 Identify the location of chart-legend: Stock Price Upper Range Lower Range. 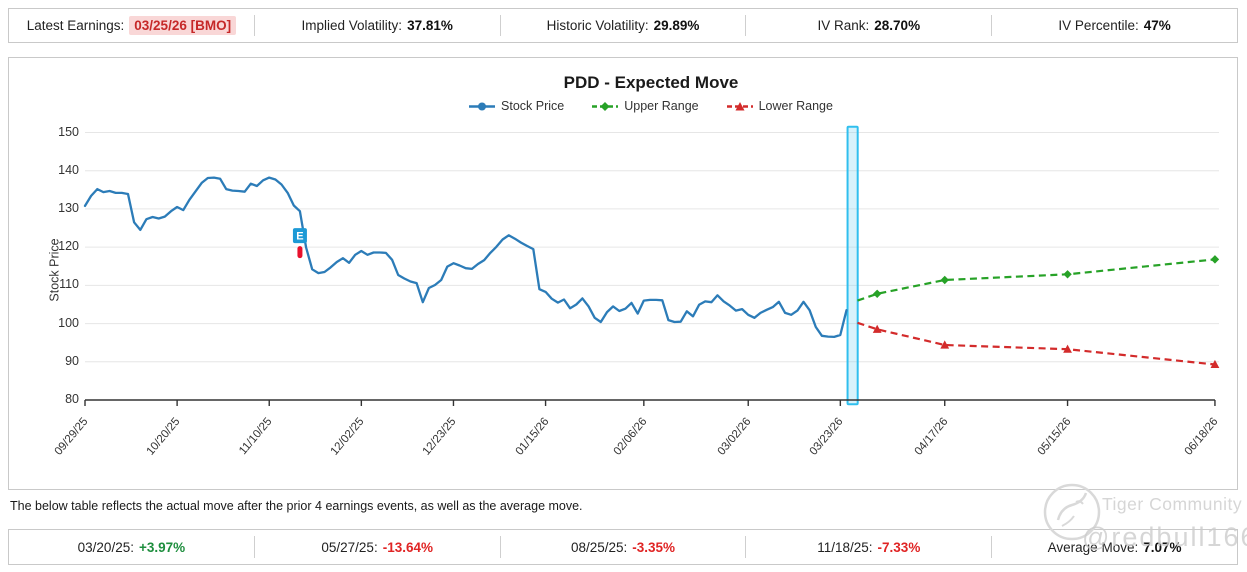
(651, 106).